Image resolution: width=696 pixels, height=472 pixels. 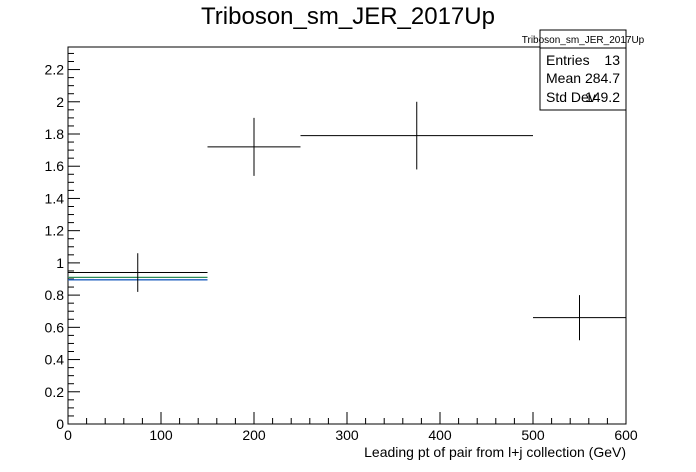 What do you see at coordinates (563, 78) in the screenshot?
I see `stats-mean-label: Mean` at bounding box center [563, 78].